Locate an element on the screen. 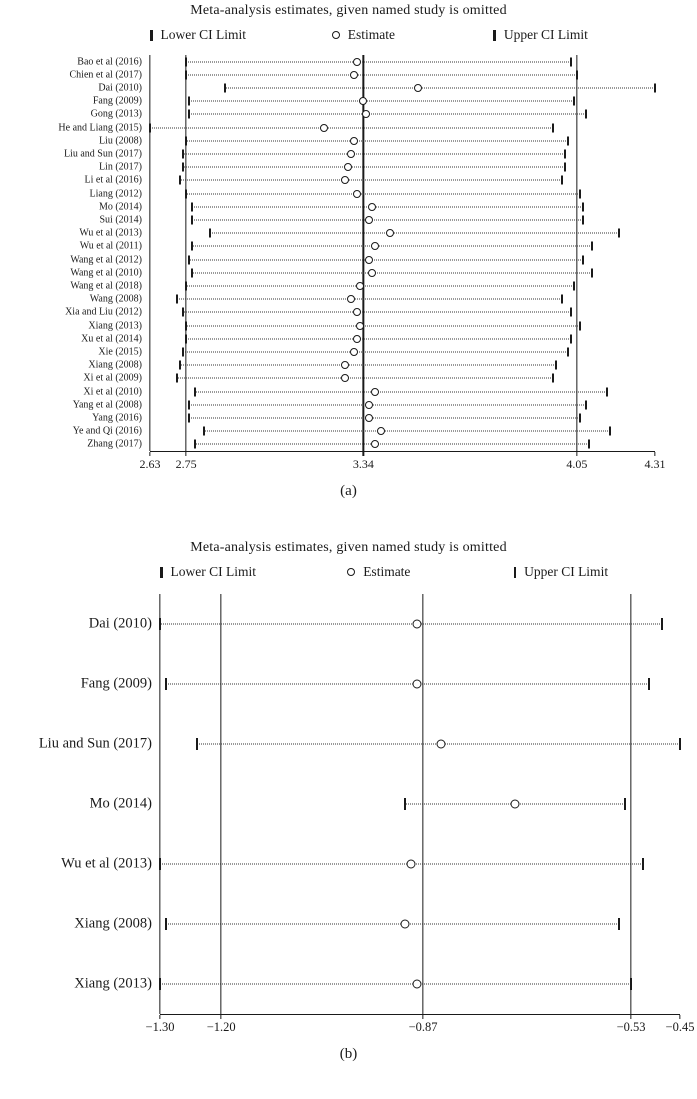  study-label: Wang et al (2010) is located at coordinates (106, 273).